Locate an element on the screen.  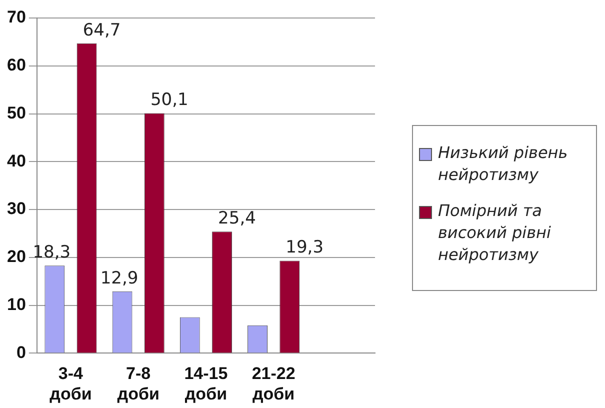
data-label: 50,1 is located at coordinates (169, 100).